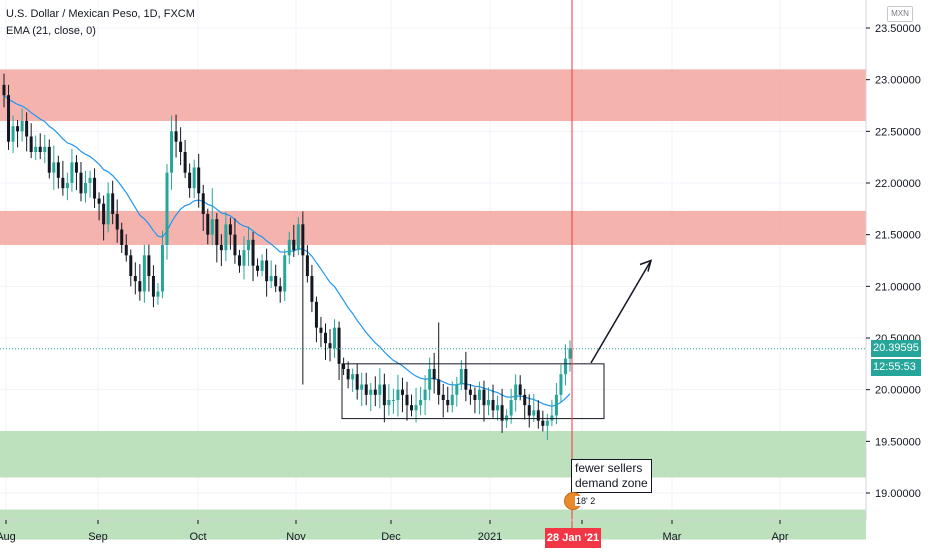  I want to click on price-tick-label: 20.00000, so click(898, 391).